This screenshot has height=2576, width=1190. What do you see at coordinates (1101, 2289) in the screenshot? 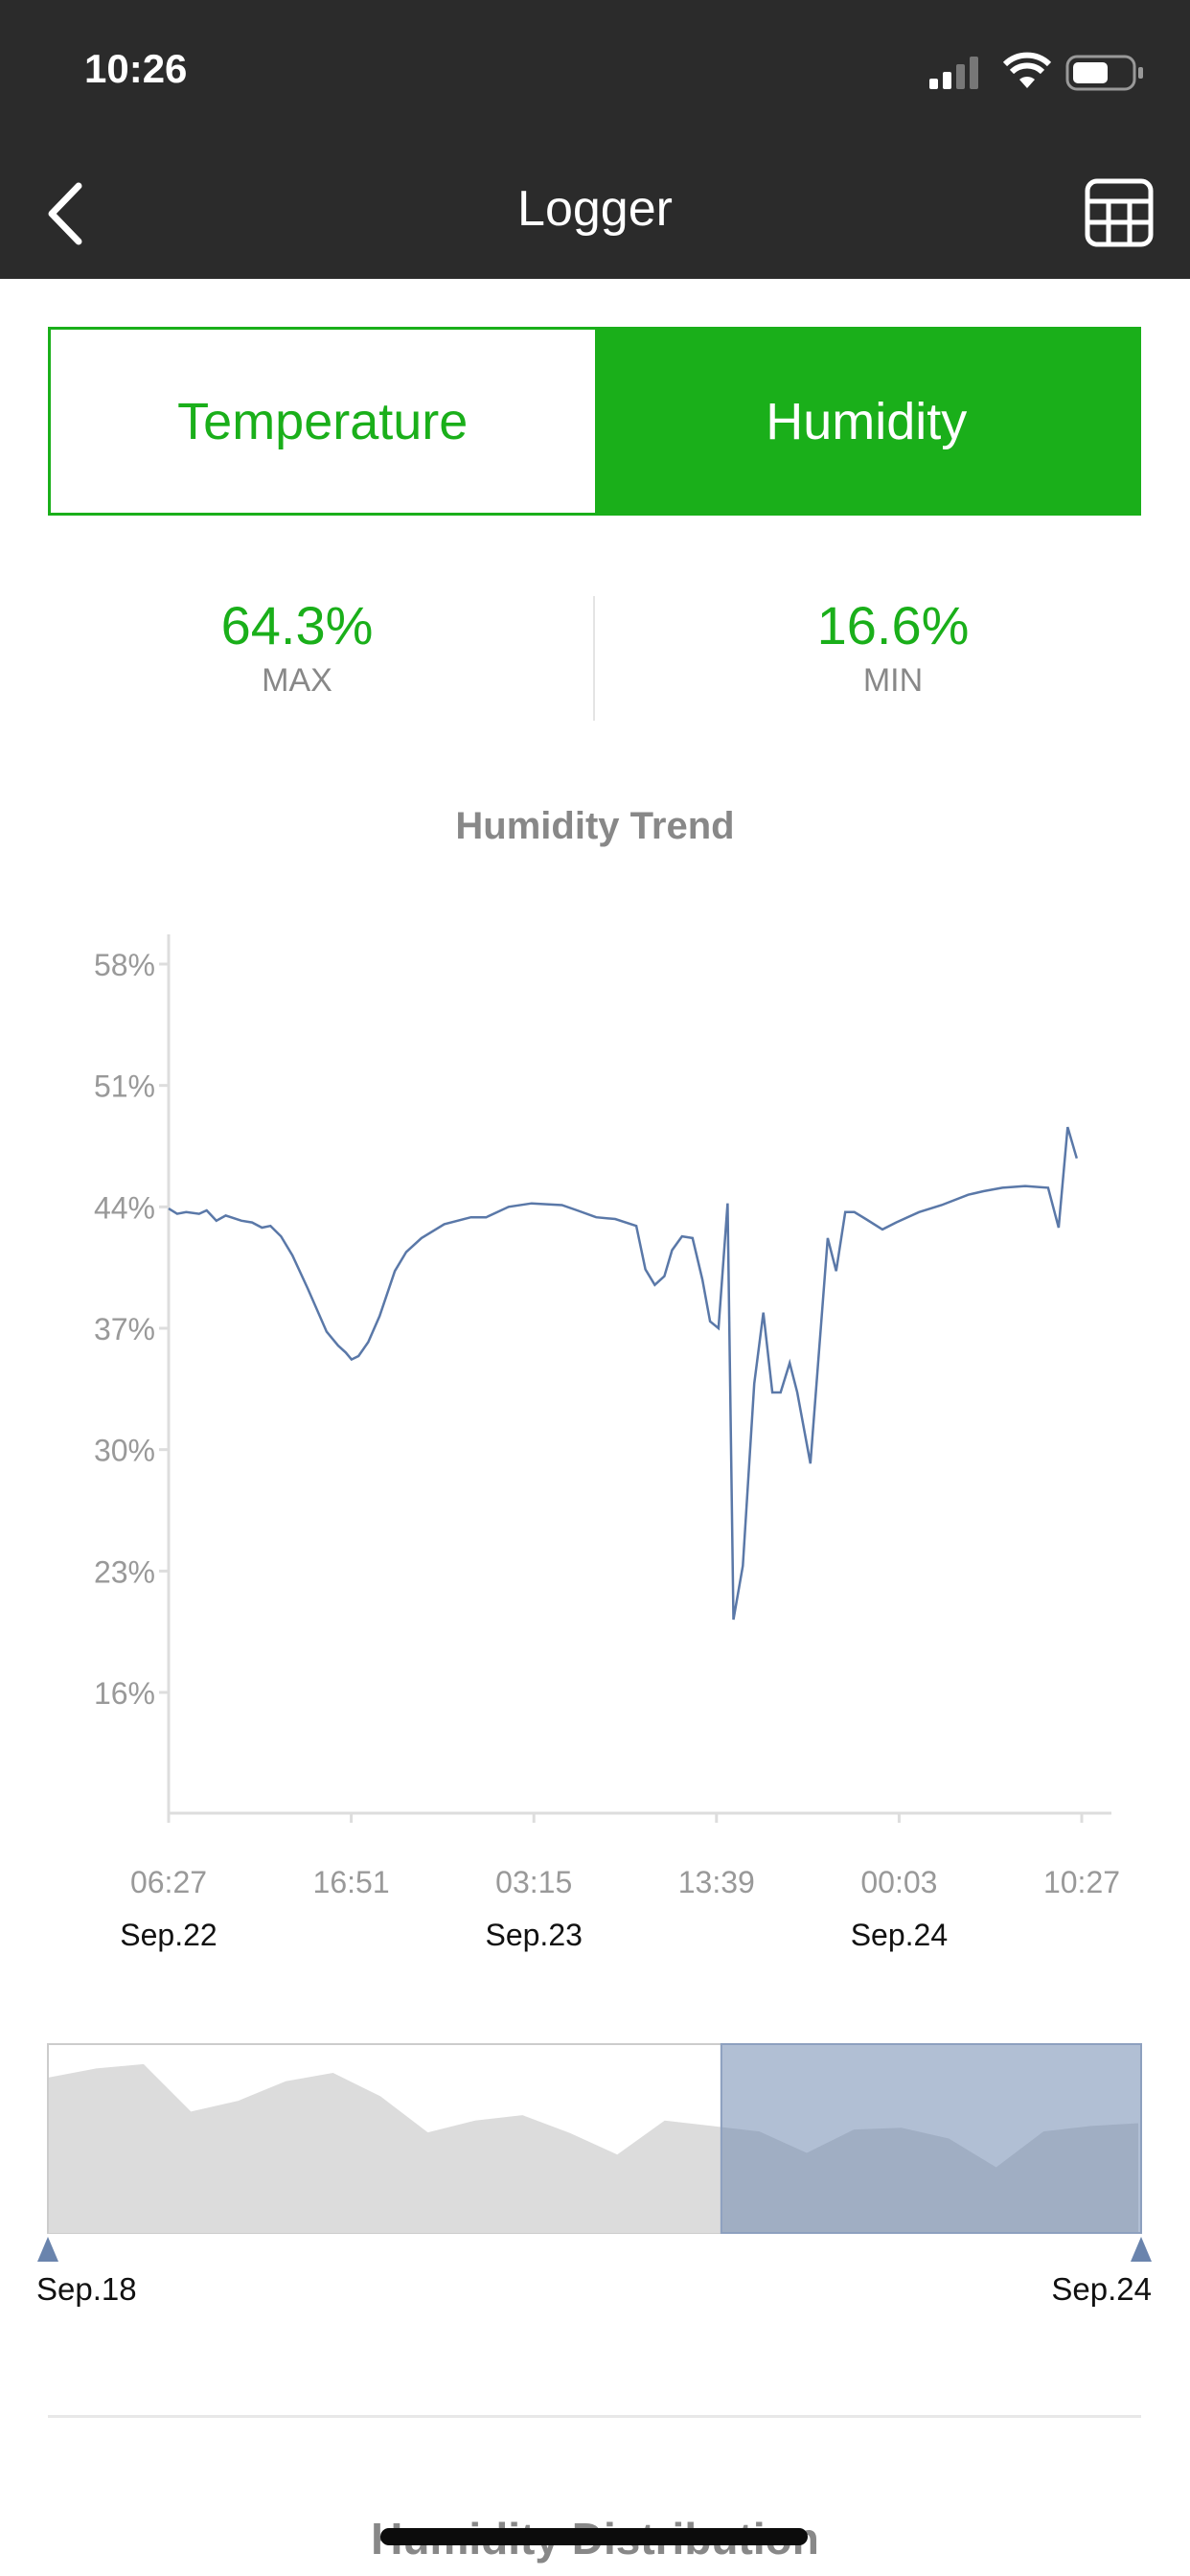
I see `navigator-end-label: Sep.24` at bounding box center [1101, 2289].